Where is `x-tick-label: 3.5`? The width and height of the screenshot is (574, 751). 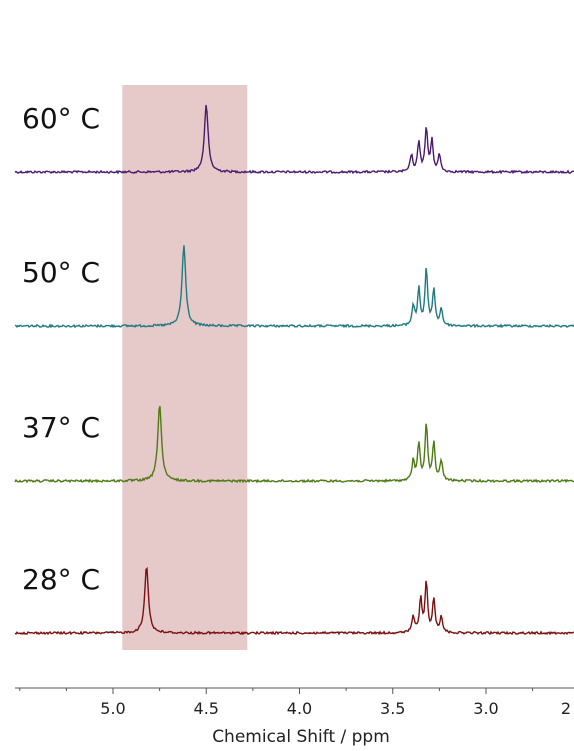
x-tick-label: 3.5 is located at coordinates (392, 708).